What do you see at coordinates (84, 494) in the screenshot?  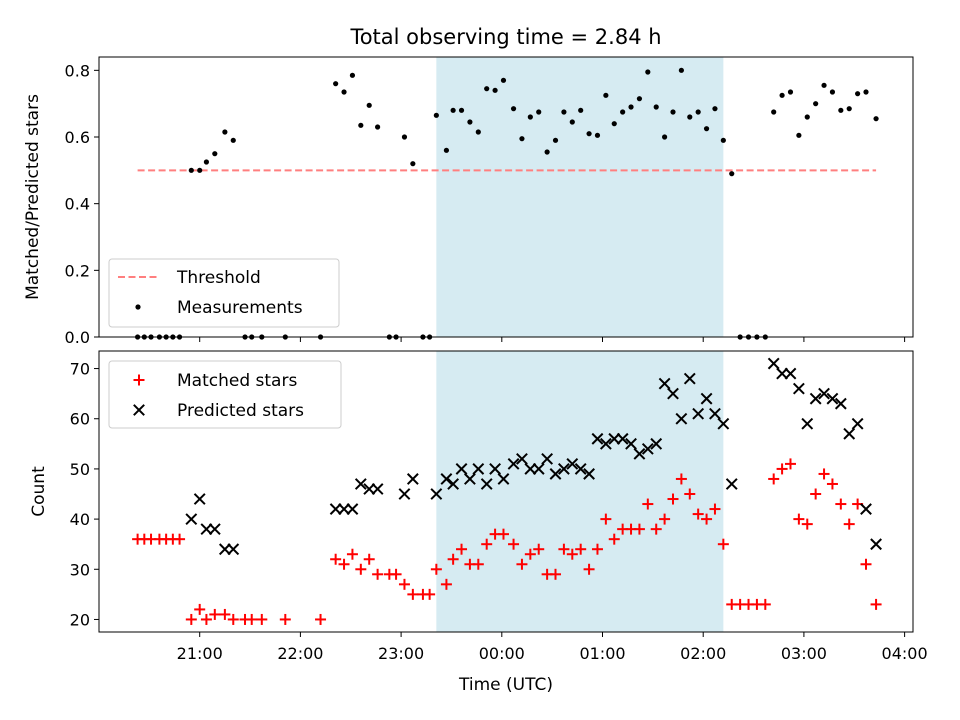 I see `bottom-y-ticks: 20 30 40 50 60 70` at bounding box center [84, 494].